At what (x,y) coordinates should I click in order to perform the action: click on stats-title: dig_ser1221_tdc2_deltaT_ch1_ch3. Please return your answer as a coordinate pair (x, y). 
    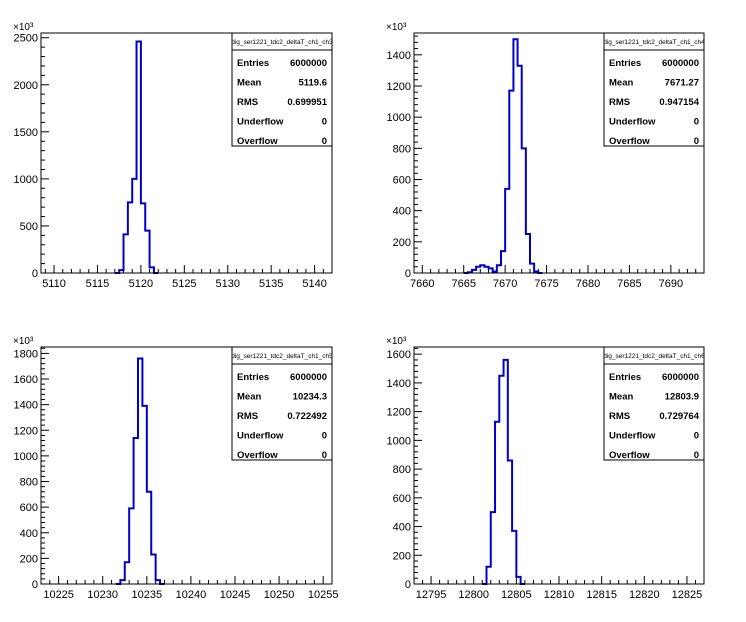
    Looking at the image, I should click on (282, 42).